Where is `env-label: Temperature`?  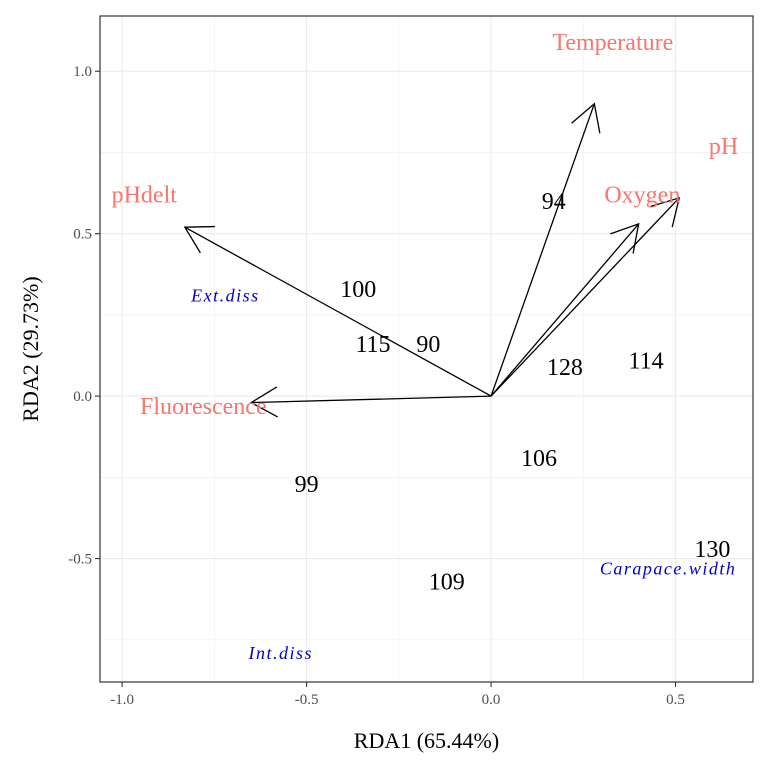 env-label: Temperature is located at coordinates (612, 43).